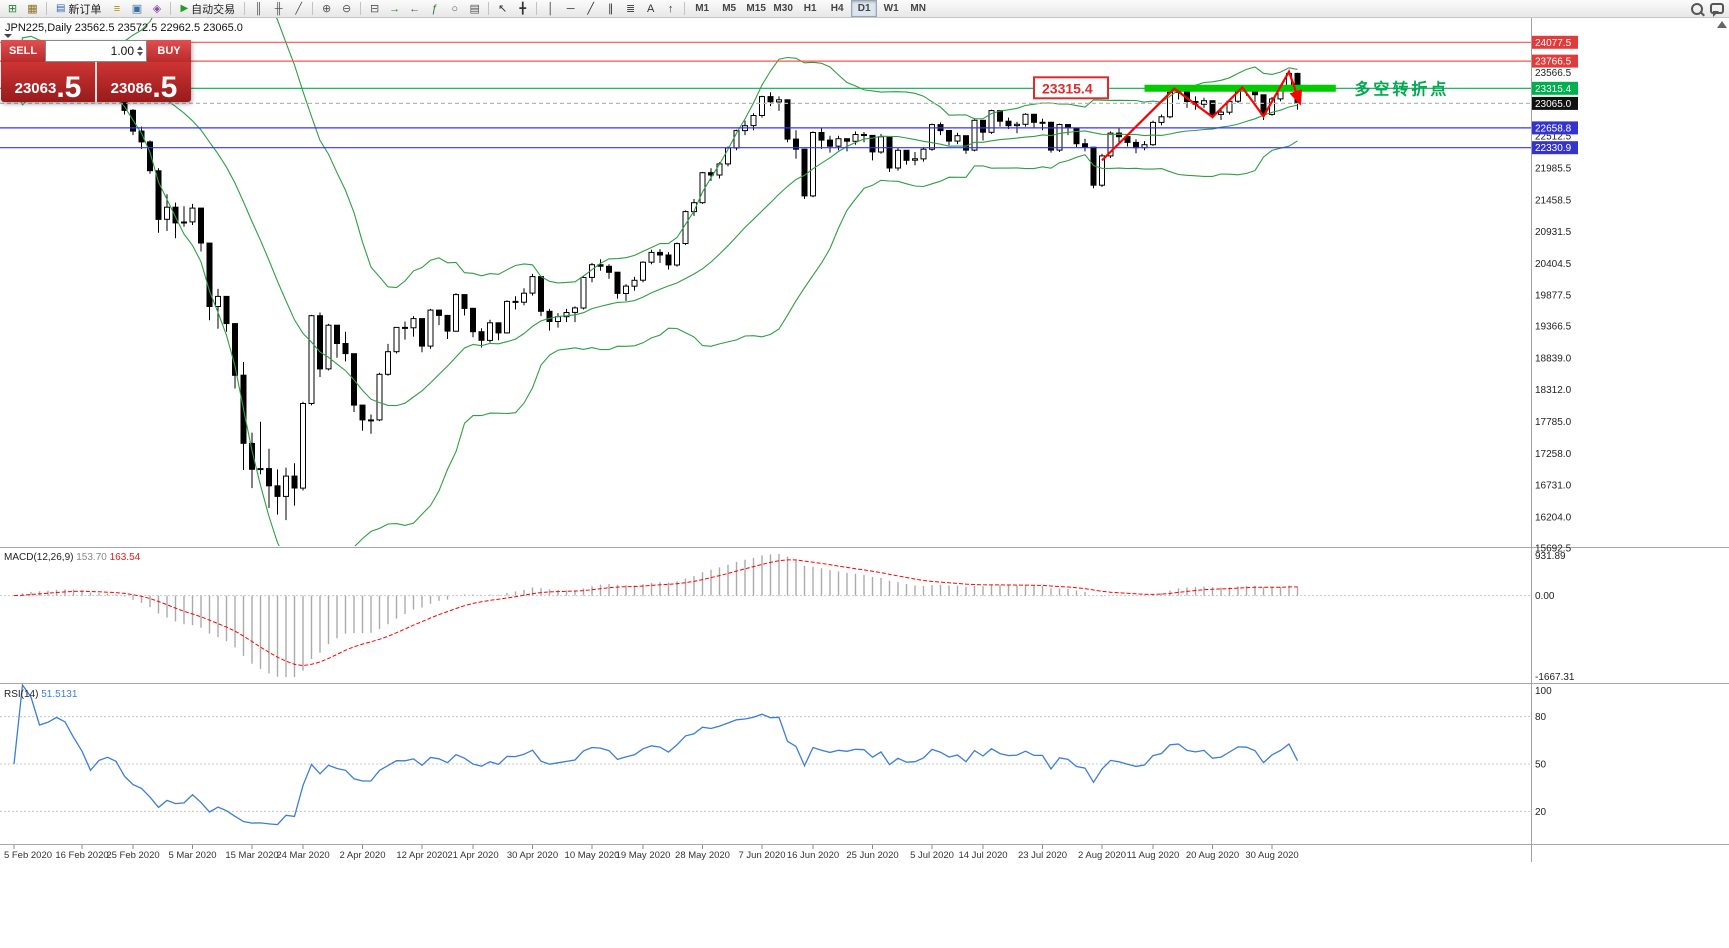 This screenshot has width=1729, height=948. Describe the element at coordinates (570, 8) in the screenshot. I see `horizontal-line-icon: ─` at that location.